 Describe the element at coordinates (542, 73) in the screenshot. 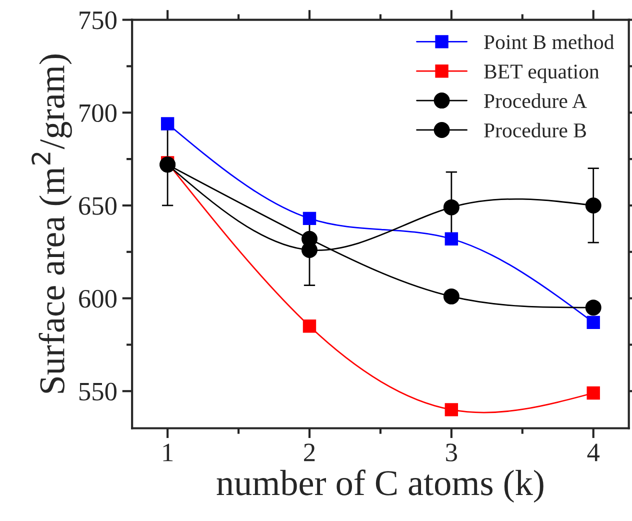

I see `legend-label: BET equation` at that location.